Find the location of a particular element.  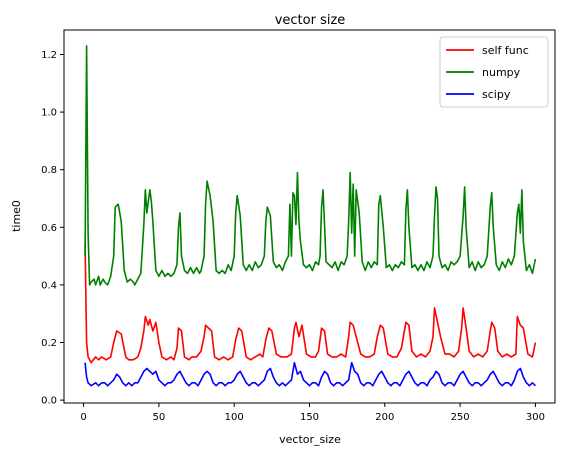

y-tick-label: 0.2 is located at coordinates (49, 343).